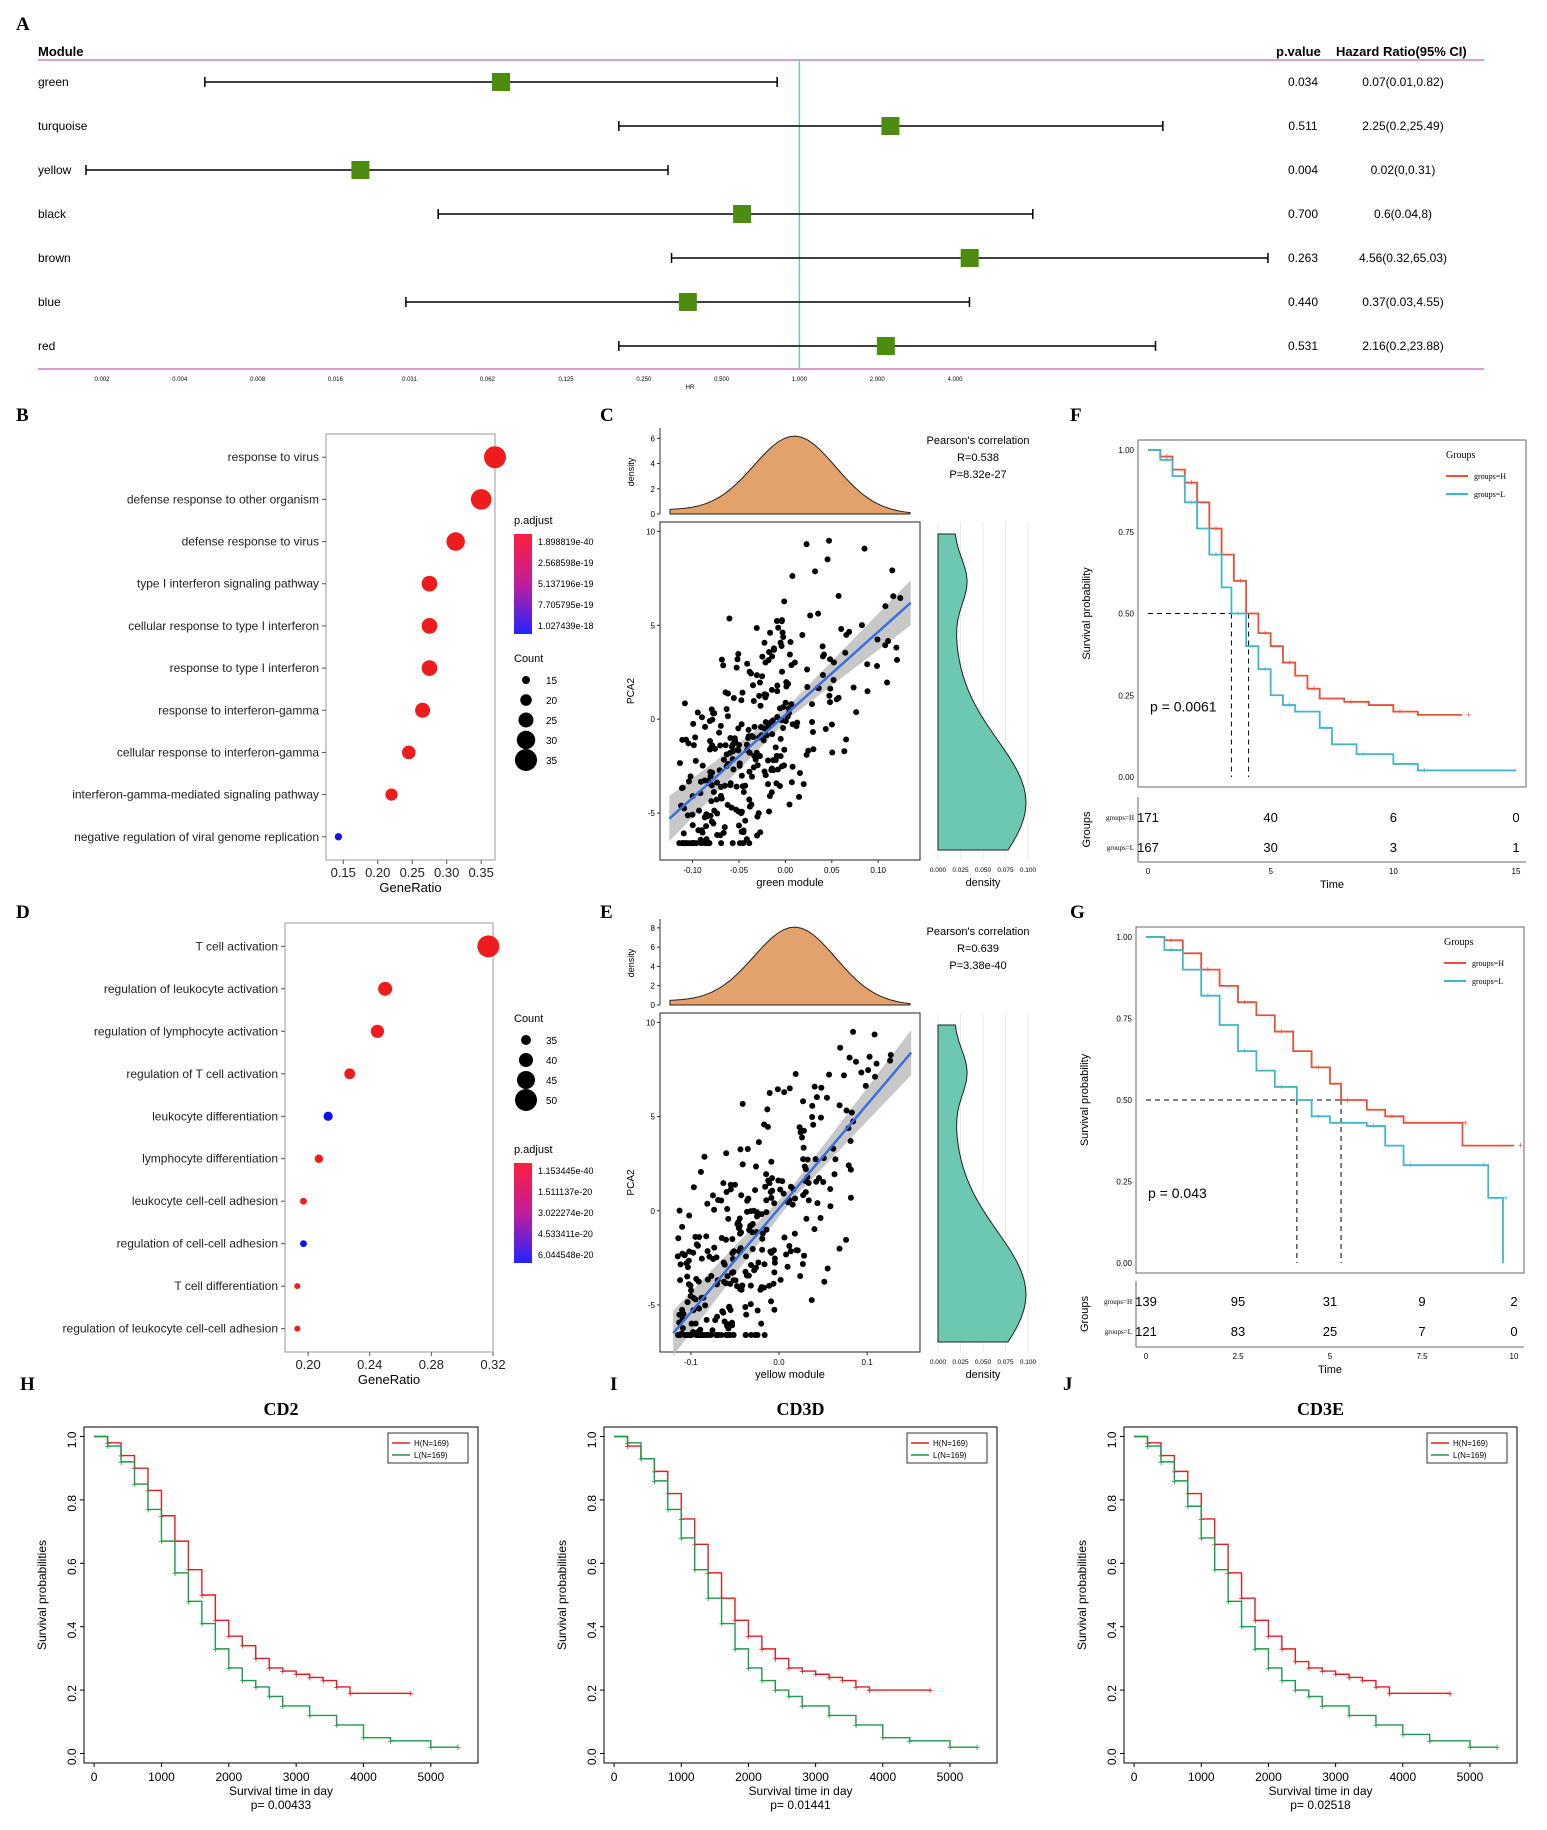 Image resolution: width=1547 pixels, height=1830 pixels. Describe the element at coordinates (202, 1074) in the screenshot. I see `term-label: regulation of T cell activation` at that location.